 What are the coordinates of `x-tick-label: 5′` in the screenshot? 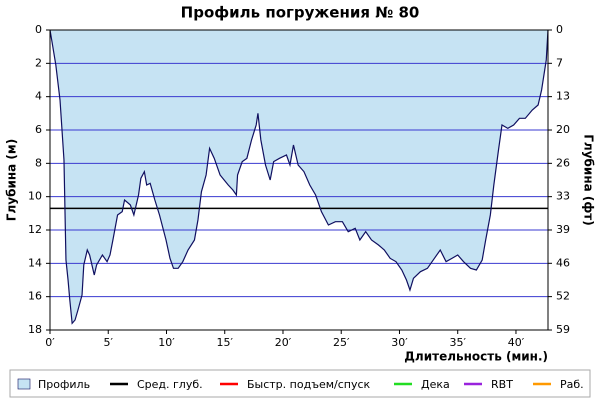 It's located at (108, 342).